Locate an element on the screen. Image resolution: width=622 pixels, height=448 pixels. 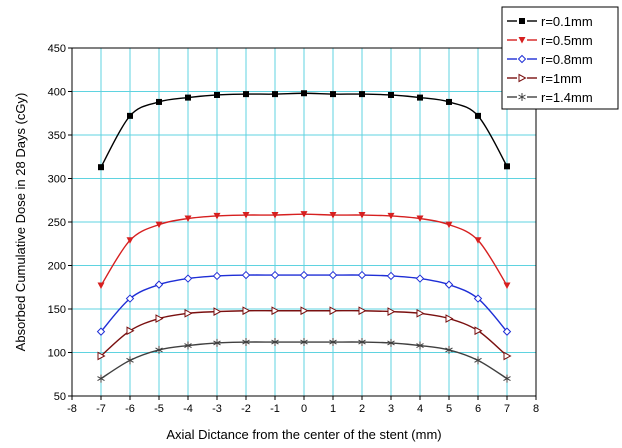
y-tick-label: 50 is located at coordinates (60, 397).